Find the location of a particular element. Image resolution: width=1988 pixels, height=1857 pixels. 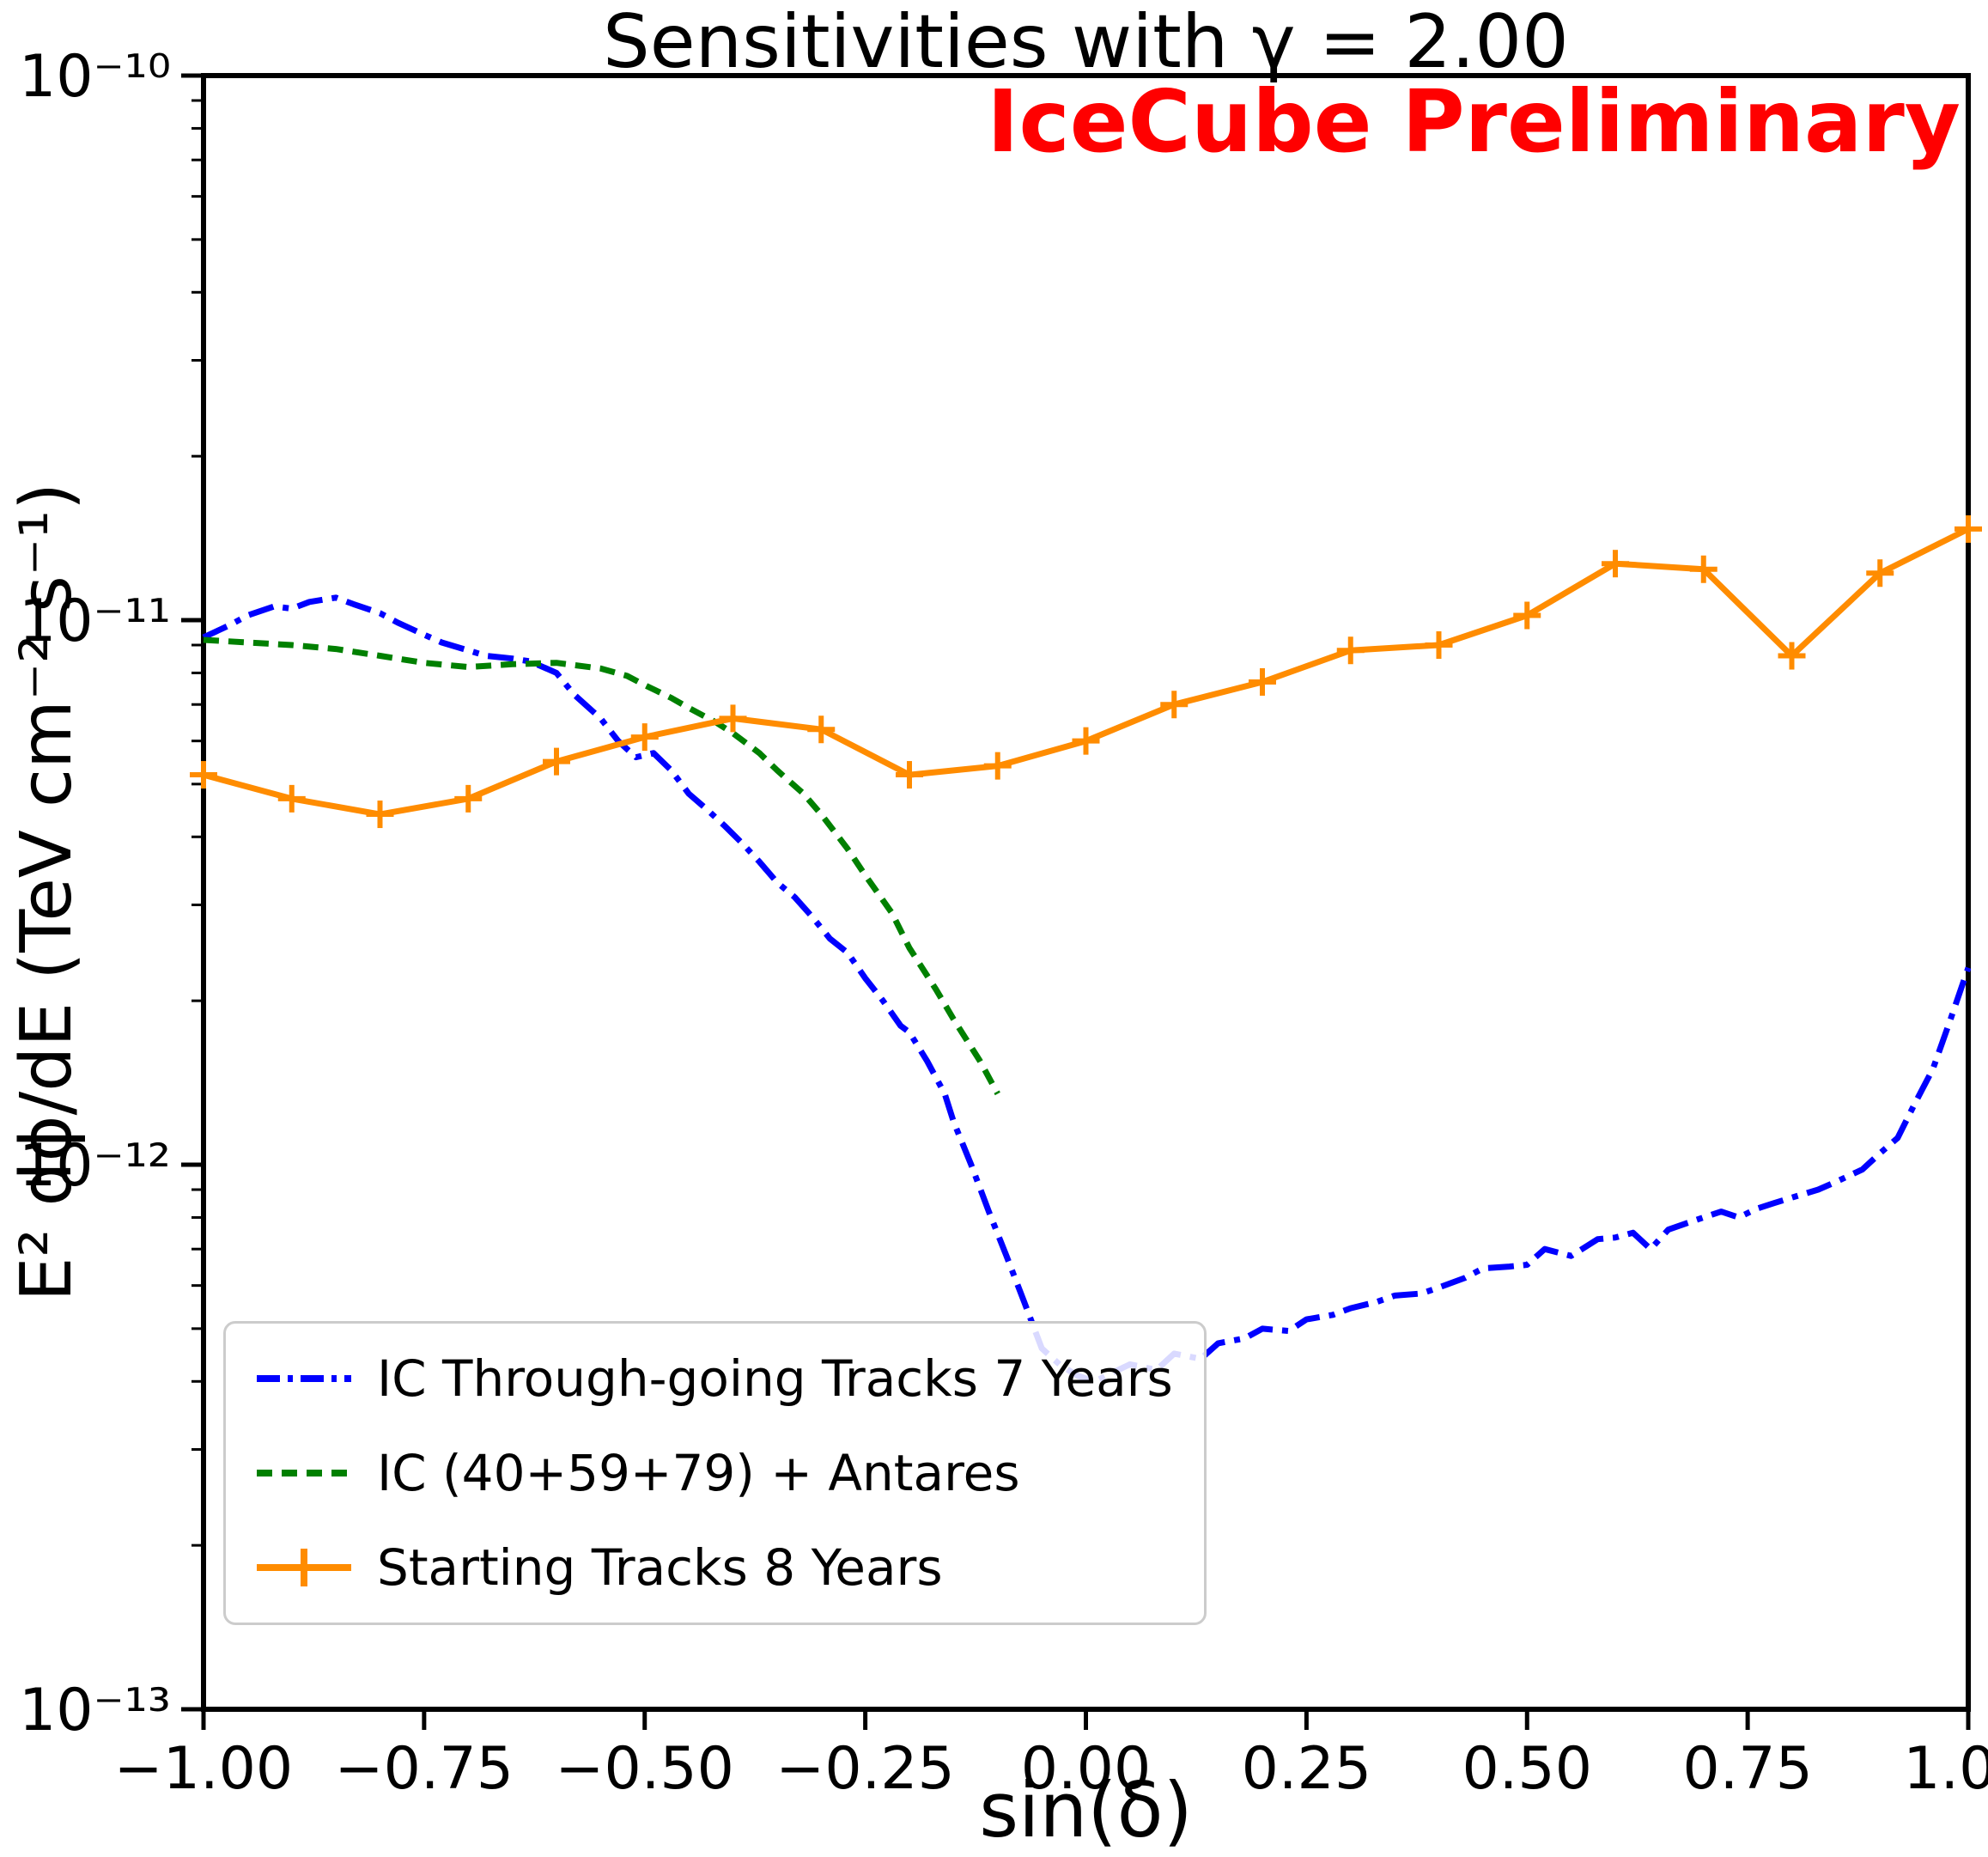

legend-entry-ic-antares: IC (40+59+79) + Antares is located at coordinates (715, 1473).